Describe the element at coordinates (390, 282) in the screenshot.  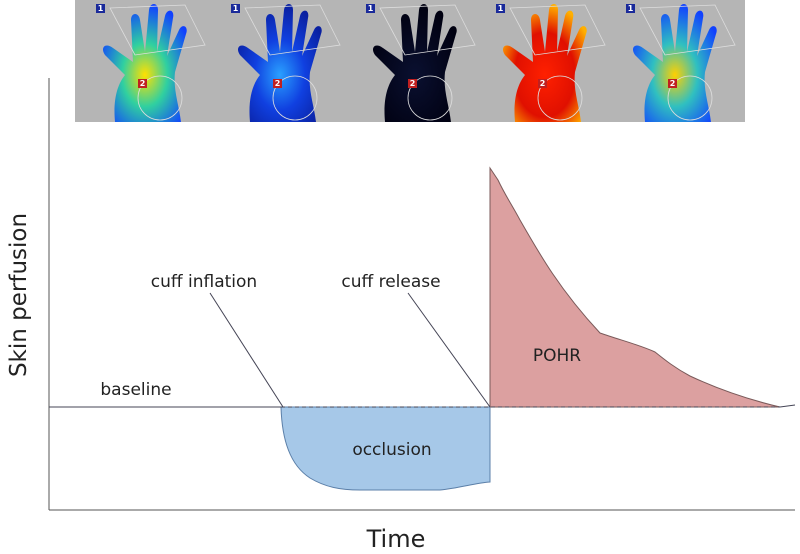
I see `annotation: cuff release` at that location.